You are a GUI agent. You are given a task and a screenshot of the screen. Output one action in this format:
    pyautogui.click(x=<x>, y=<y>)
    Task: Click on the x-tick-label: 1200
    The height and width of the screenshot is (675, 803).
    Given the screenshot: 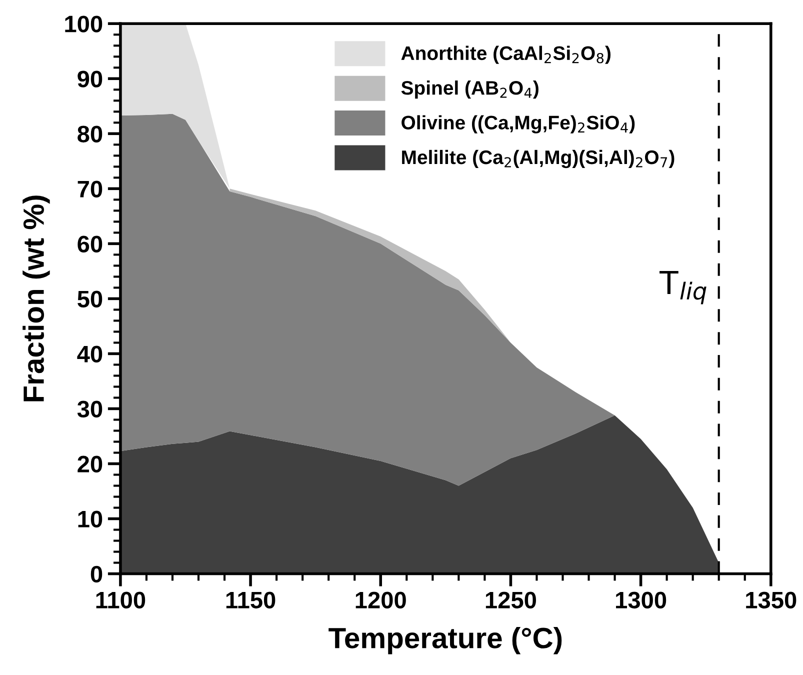 What is the action you would take?
    pyautogui.click(x=381, y=600)
    